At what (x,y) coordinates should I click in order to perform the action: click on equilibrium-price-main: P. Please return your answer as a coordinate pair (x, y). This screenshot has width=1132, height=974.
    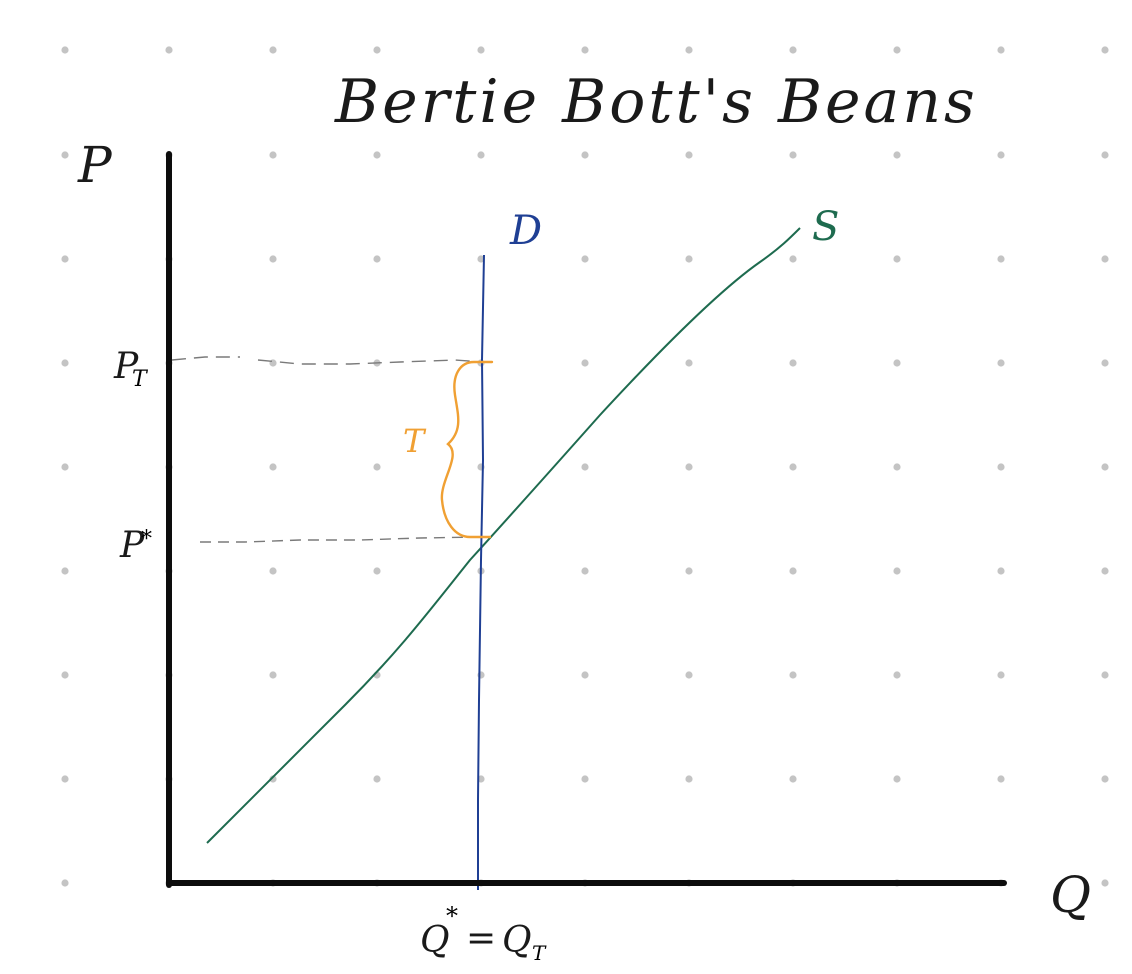
    Looking at the image, I should click on (132, 545).